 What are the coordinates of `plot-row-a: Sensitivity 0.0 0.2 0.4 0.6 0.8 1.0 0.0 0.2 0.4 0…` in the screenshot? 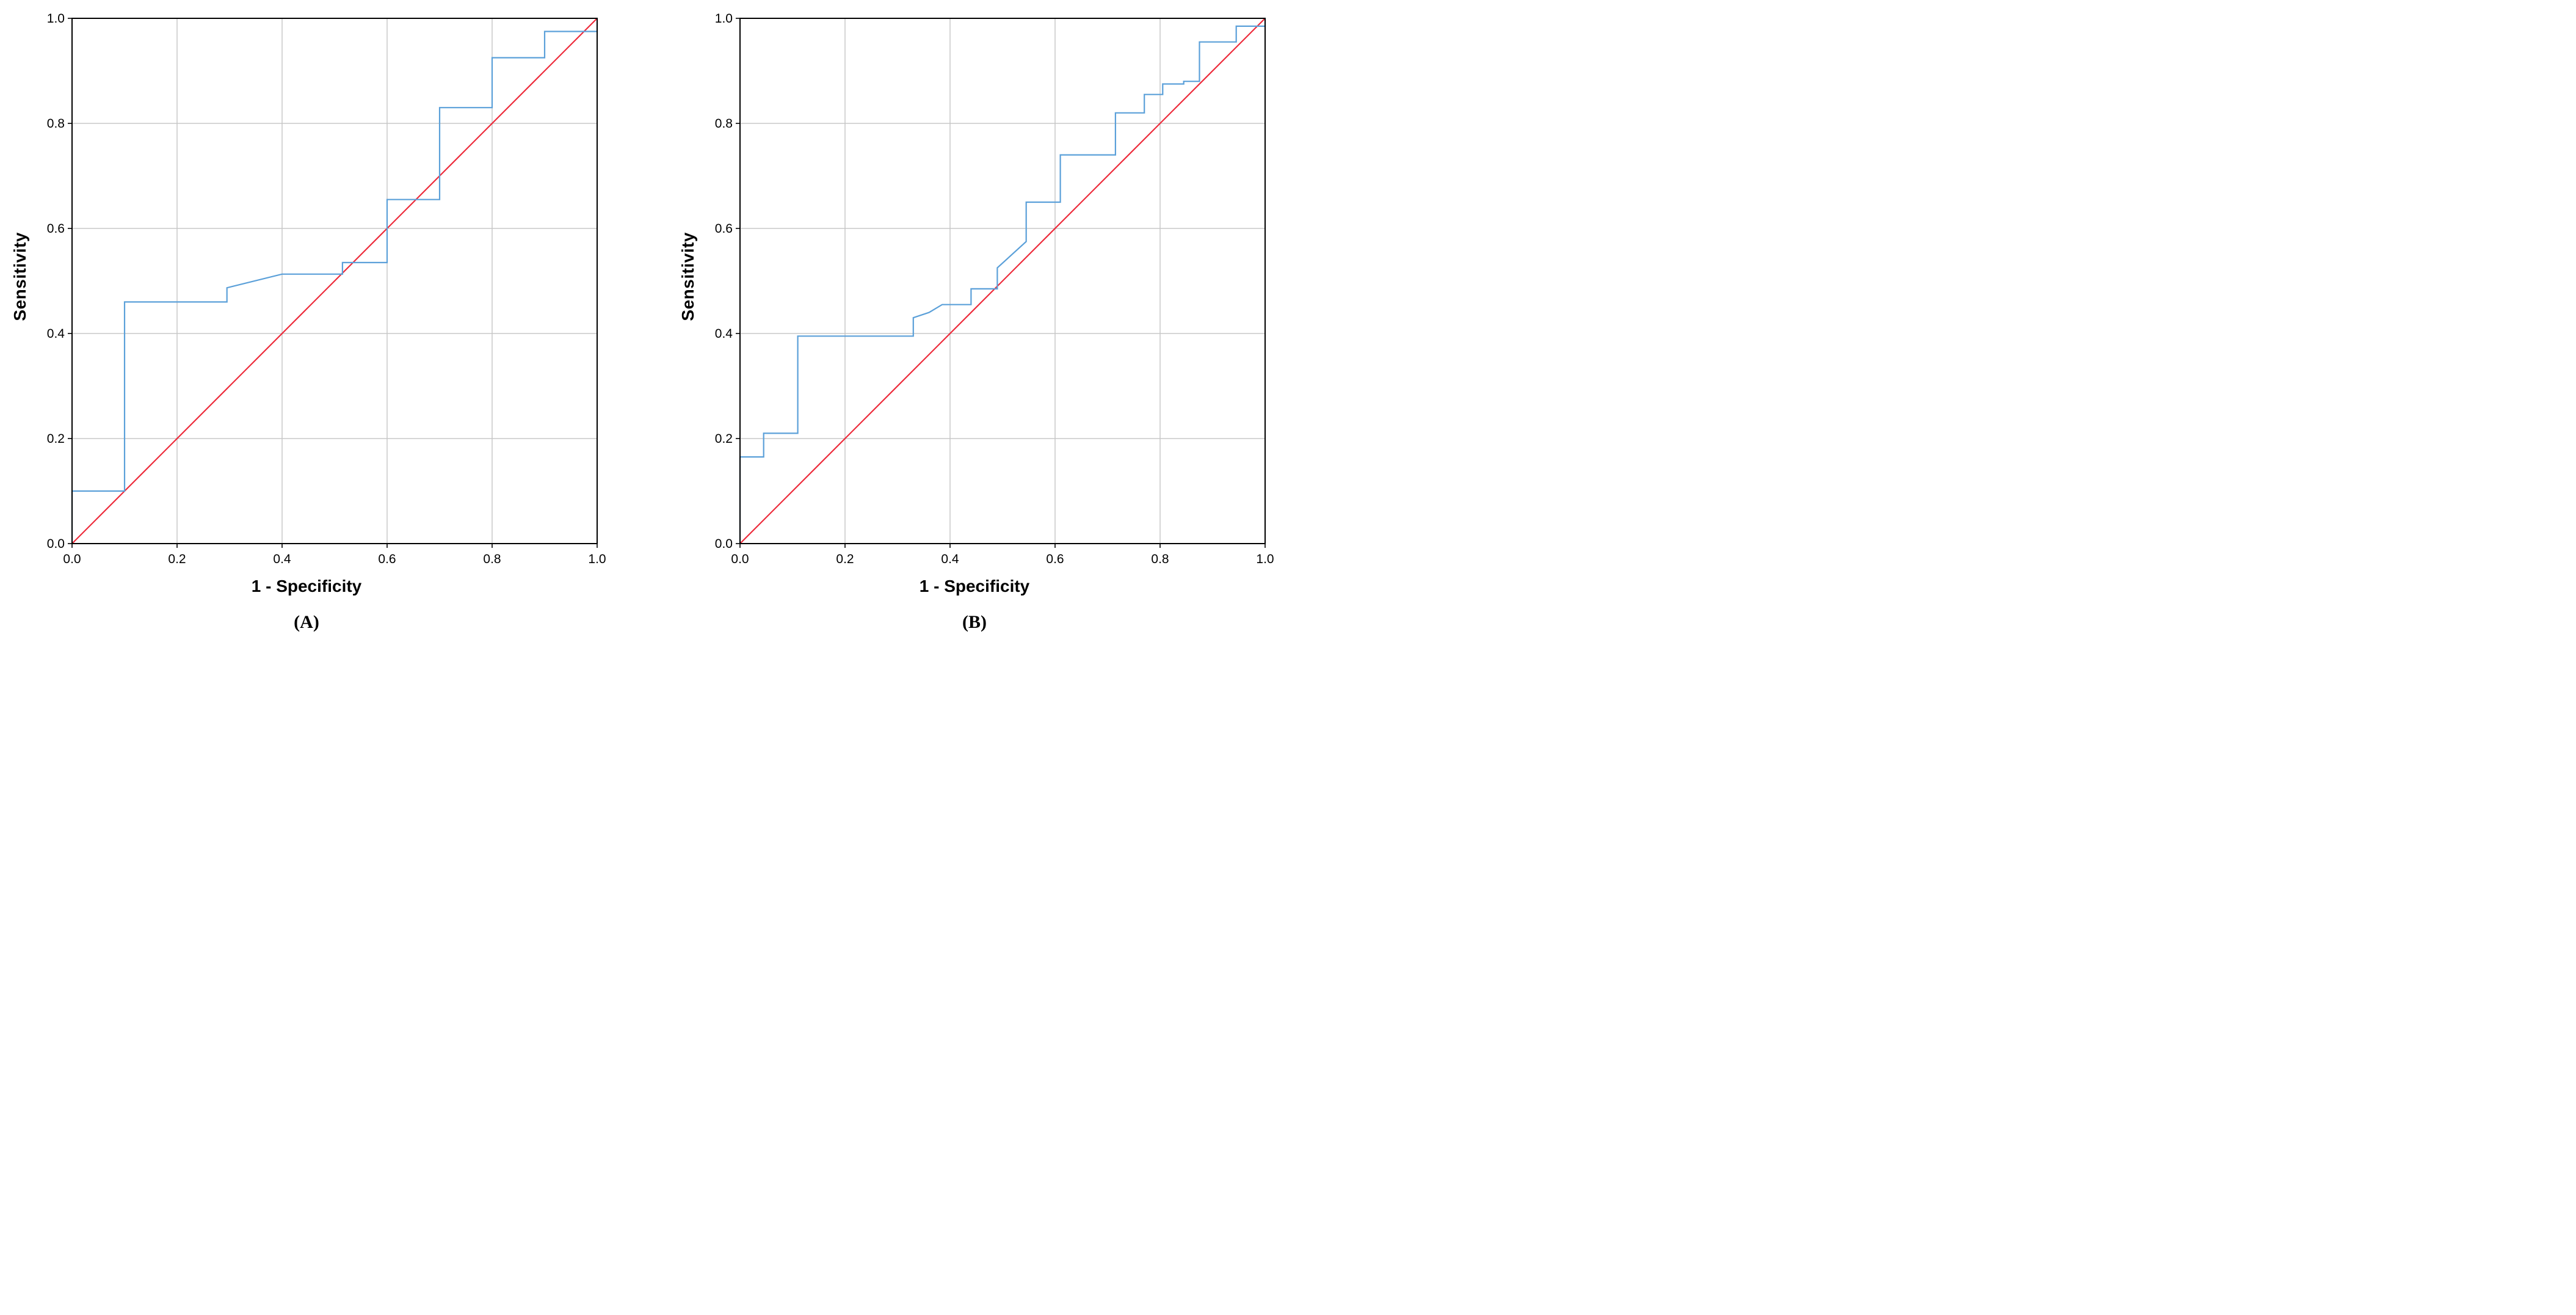 It's located at (310, 291).